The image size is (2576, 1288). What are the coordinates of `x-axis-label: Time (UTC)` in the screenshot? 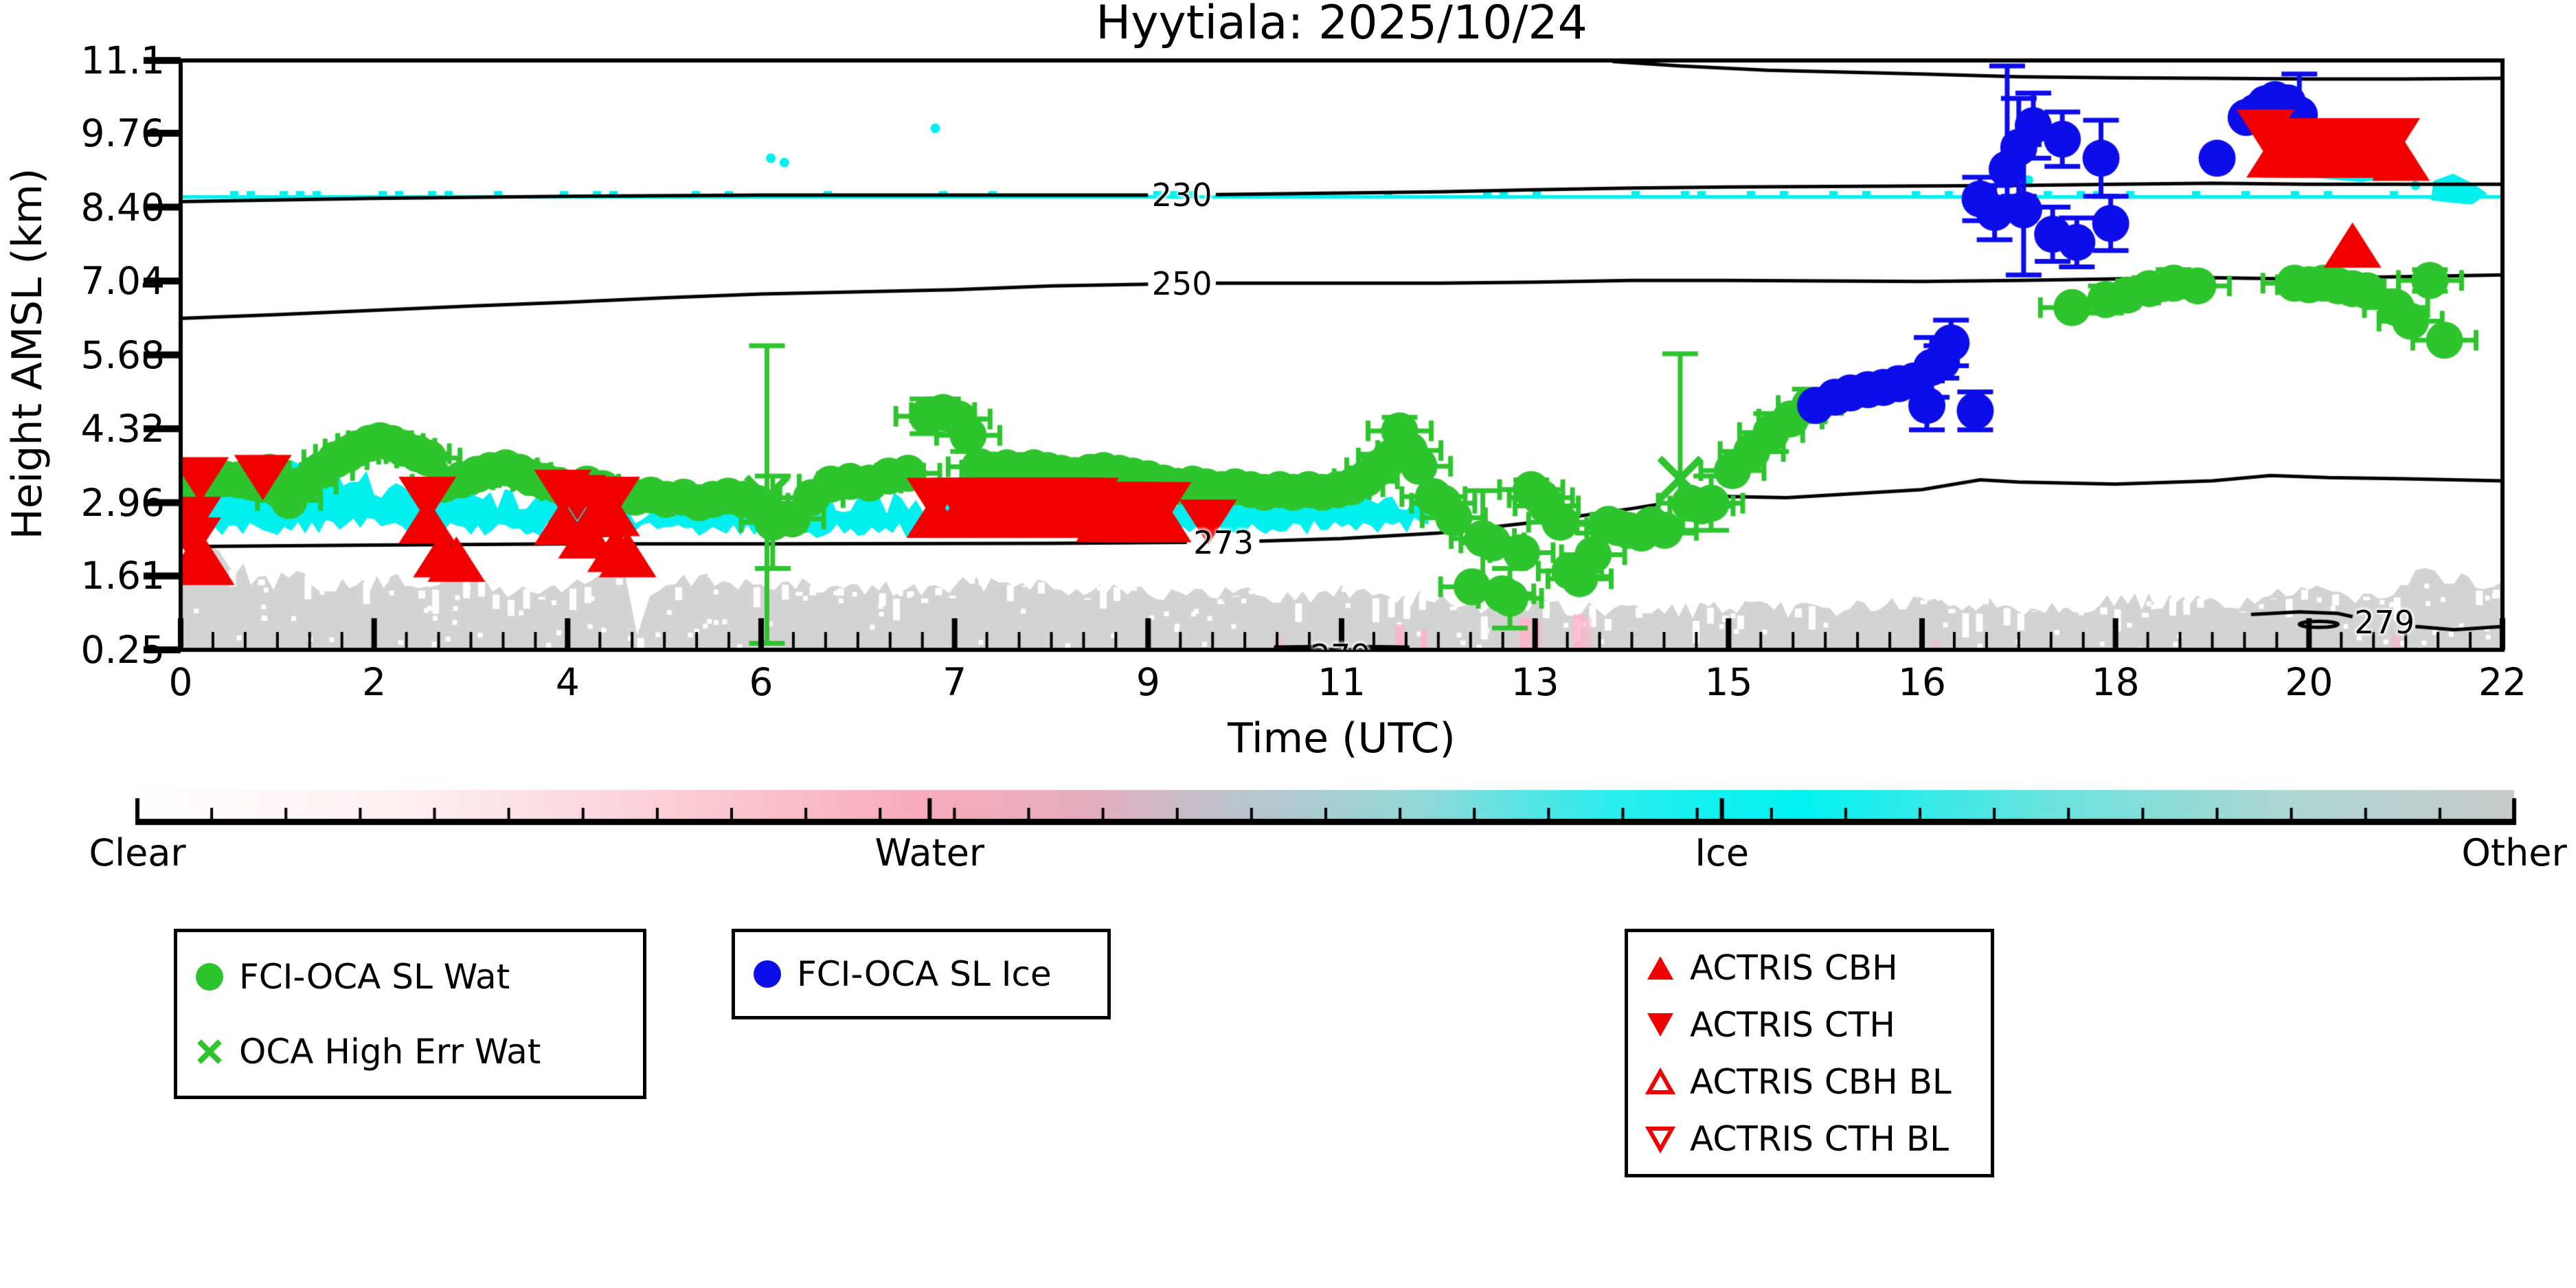 It's located at (1342, 738).